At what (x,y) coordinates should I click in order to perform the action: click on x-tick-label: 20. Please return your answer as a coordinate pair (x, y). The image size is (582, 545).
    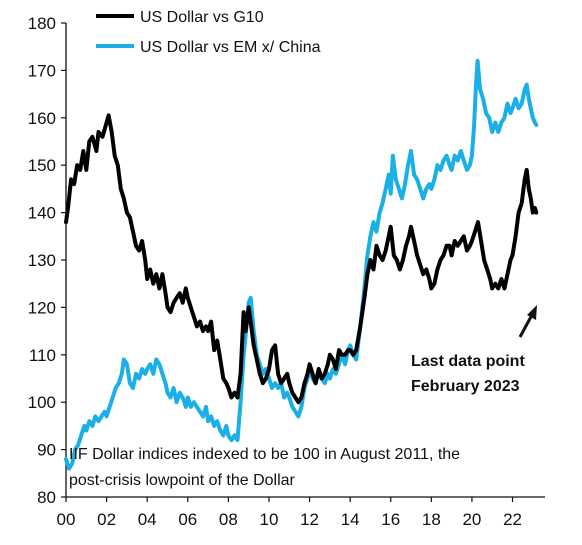
    Looking at the image, I should click on (471, 519).